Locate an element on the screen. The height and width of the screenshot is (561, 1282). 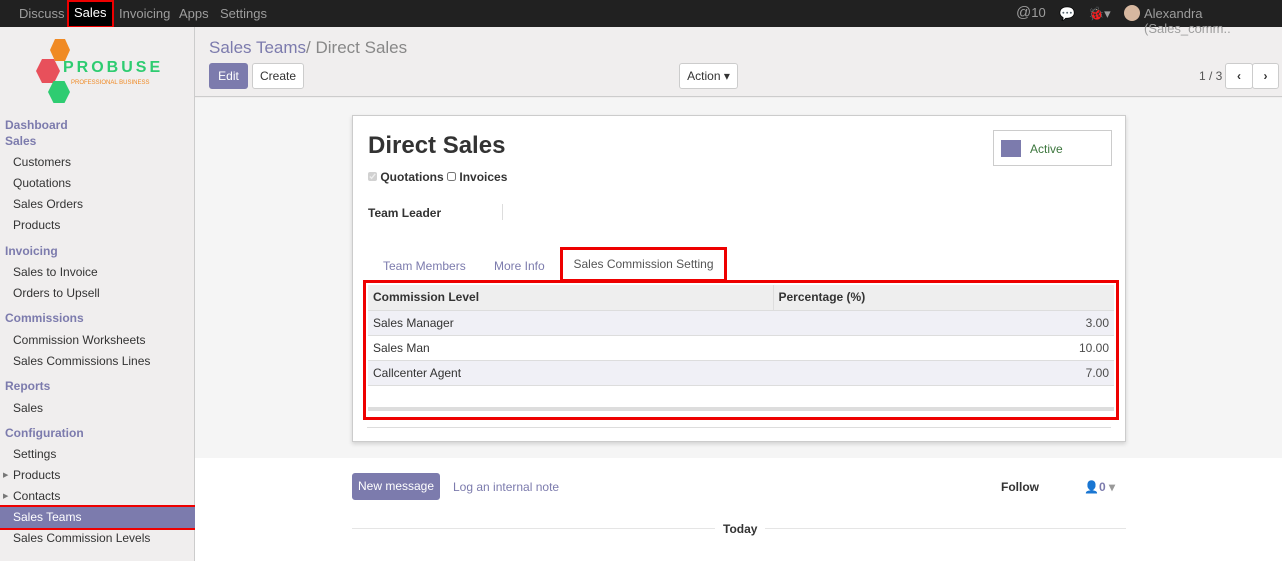
team-name-title: Direct Sales is located at coordinates (437, 145).